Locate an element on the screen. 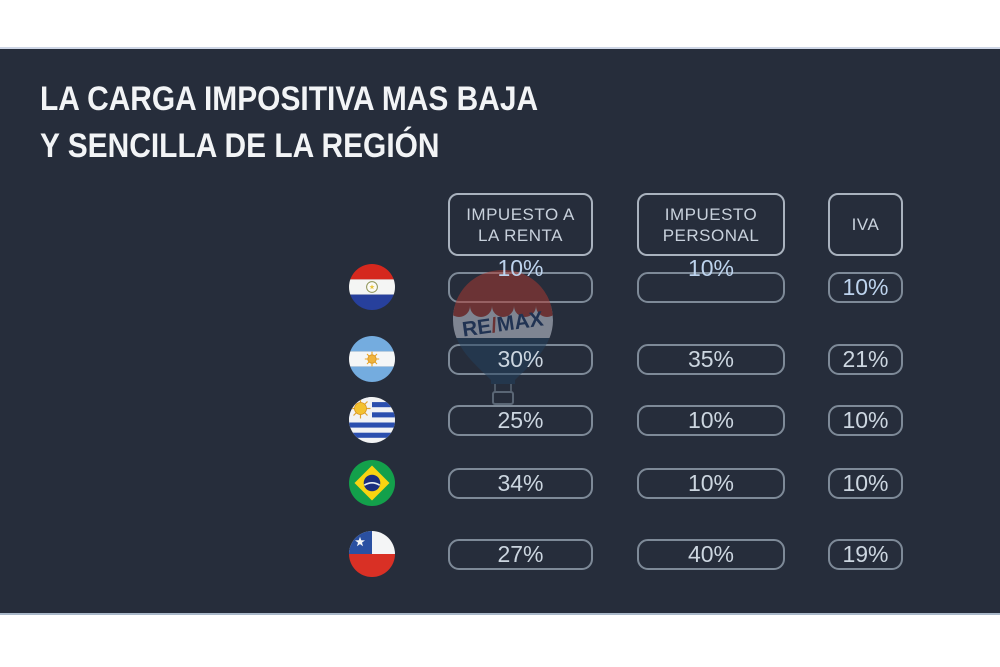  value-label: 27% is located at coordinates (520, 554).